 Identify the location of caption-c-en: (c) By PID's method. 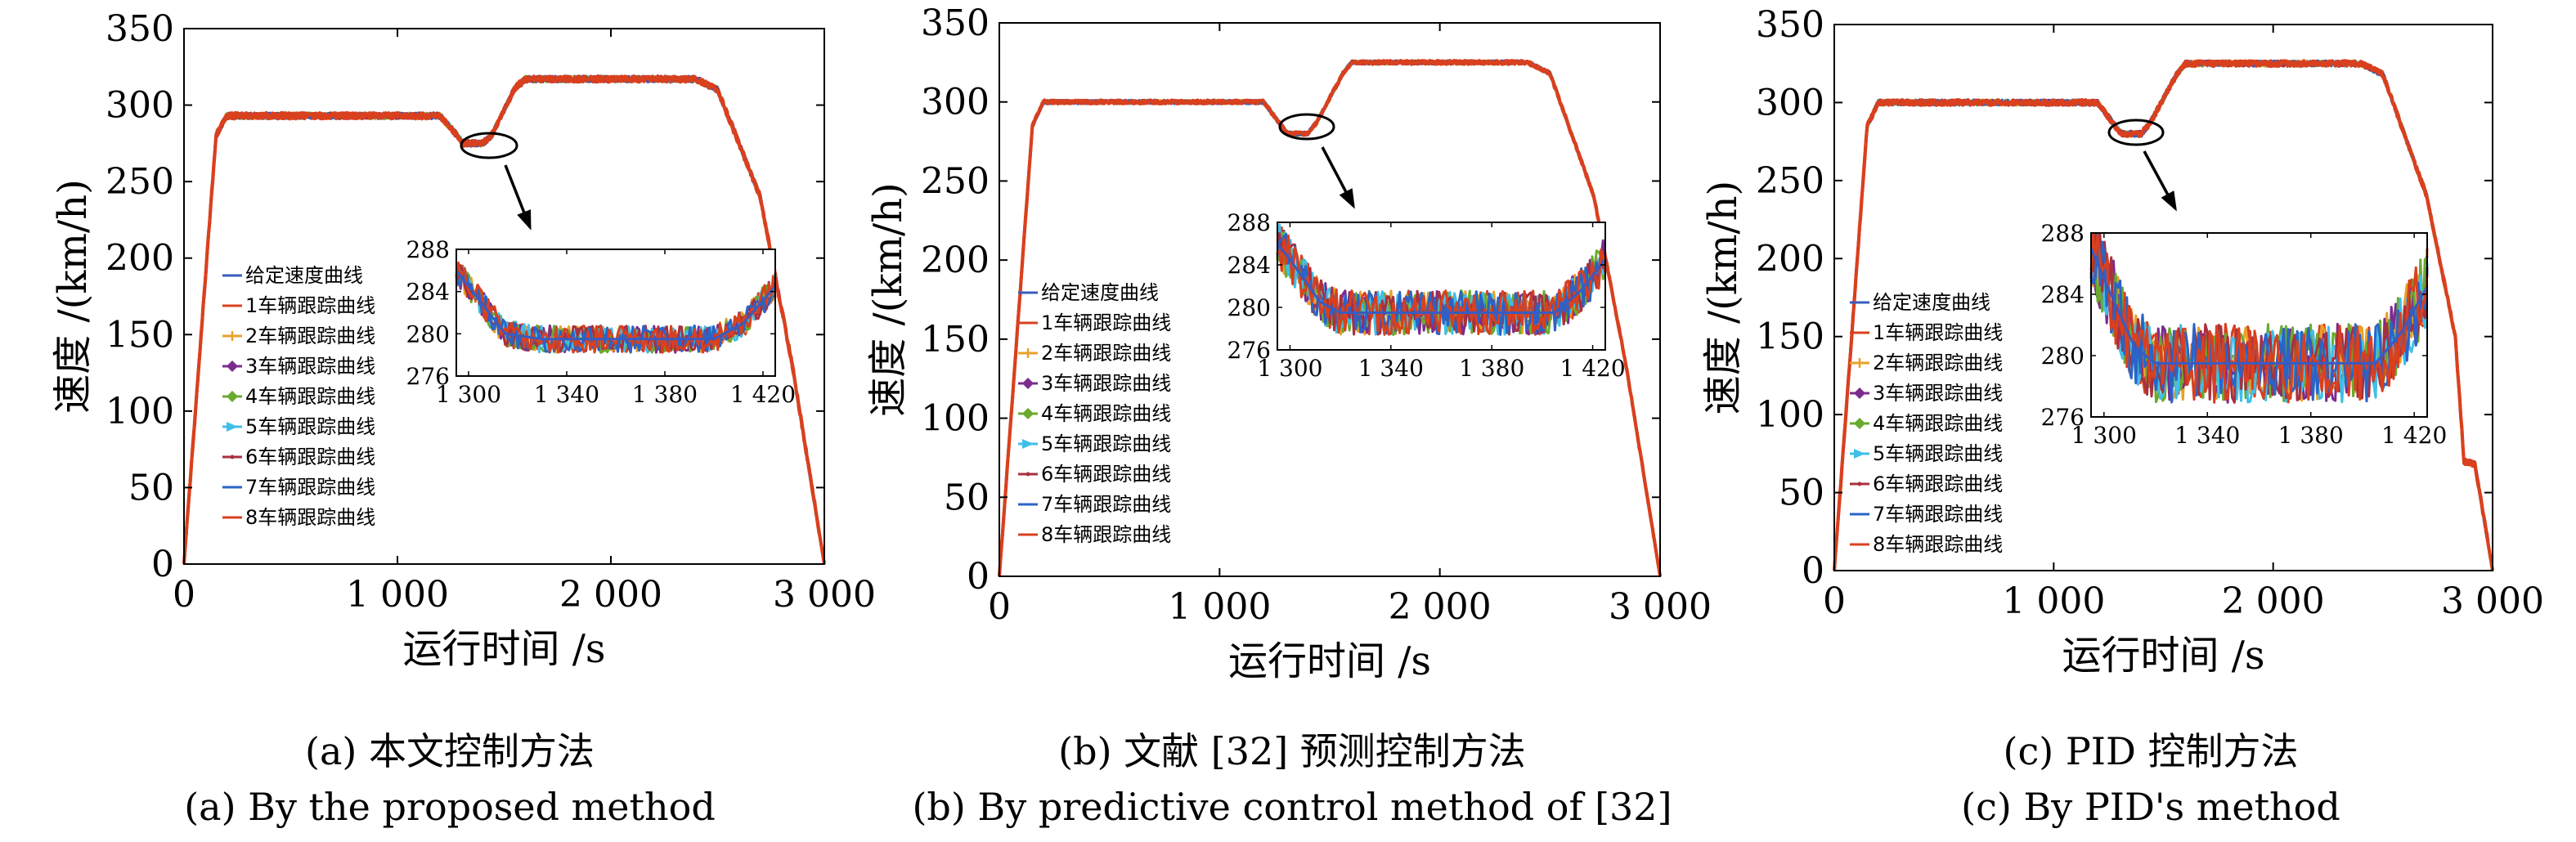
(2150, 807).